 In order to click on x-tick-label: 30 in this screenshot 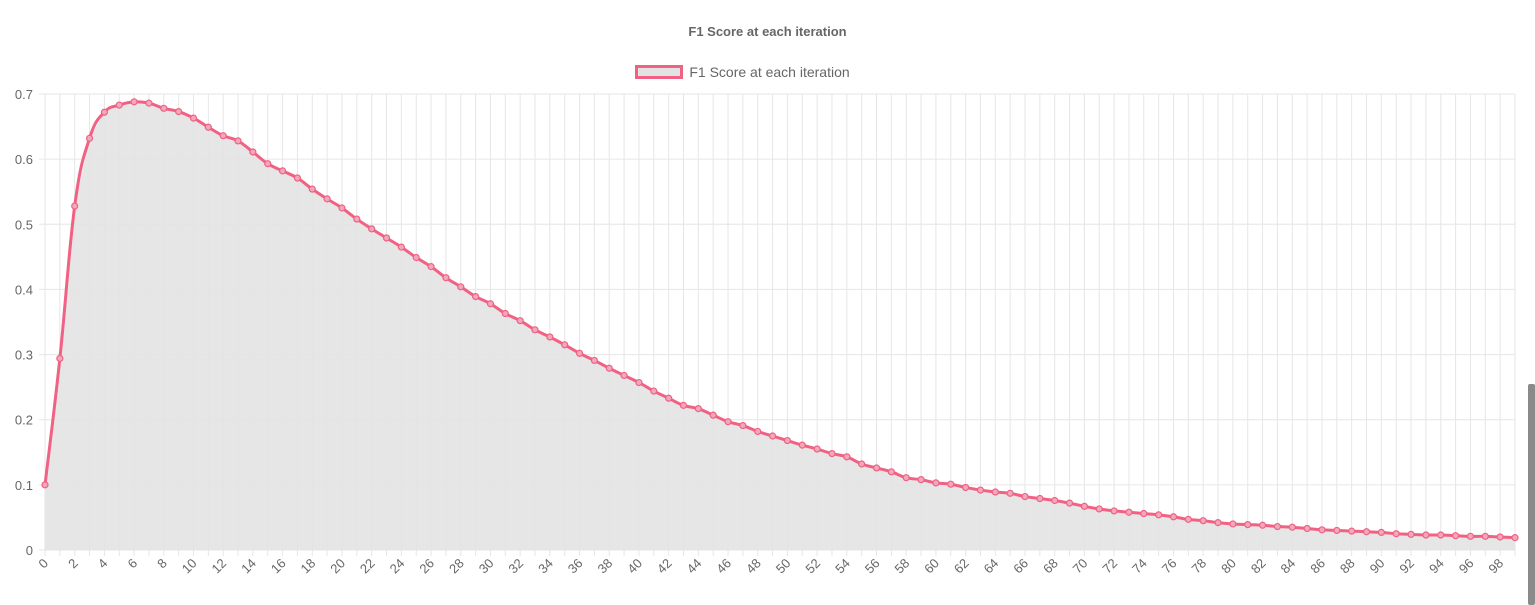, I will do `click(486, 566)`.